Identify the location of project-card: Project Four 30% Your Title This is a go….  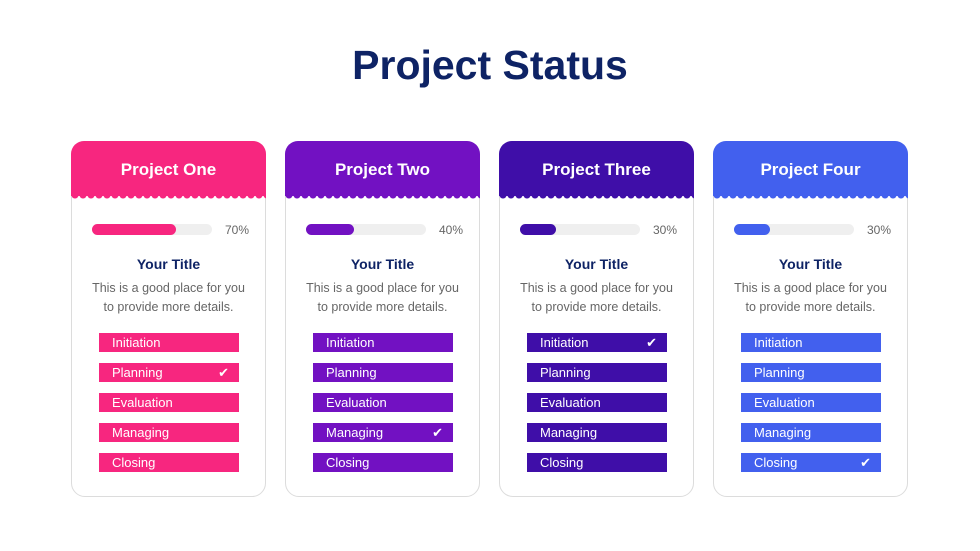
(810, 319).